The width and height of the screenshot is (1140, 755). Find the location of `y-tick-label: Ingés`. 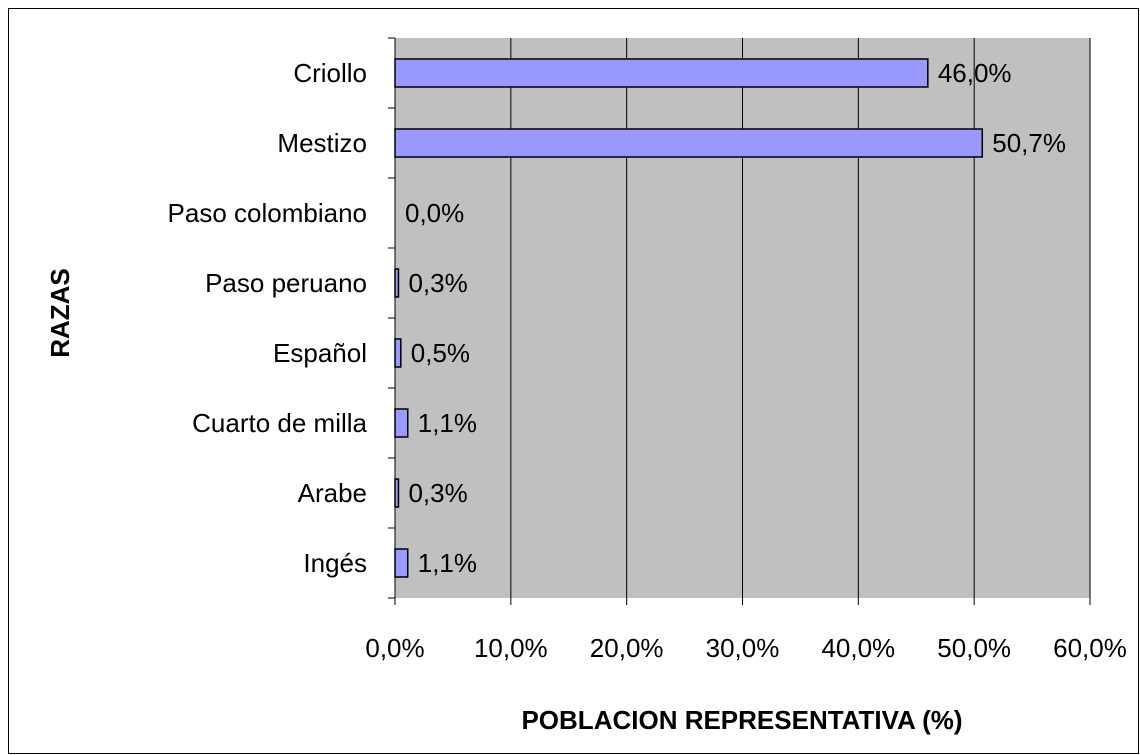

y-tick-label: Ingés is located at coordinates (335, 563).